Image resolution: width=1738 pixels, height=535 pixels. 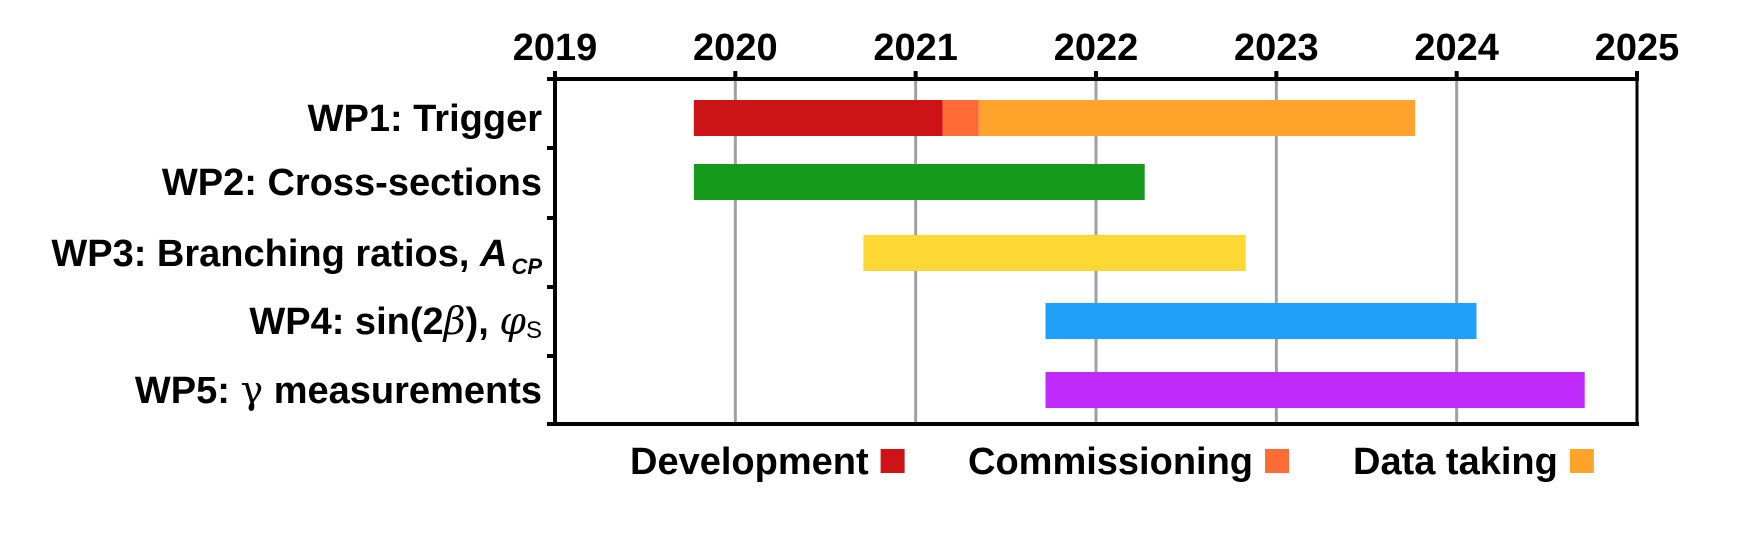 I want to click on row-label-wp5: WP5: γ measurements, so click(x=338, y=390).